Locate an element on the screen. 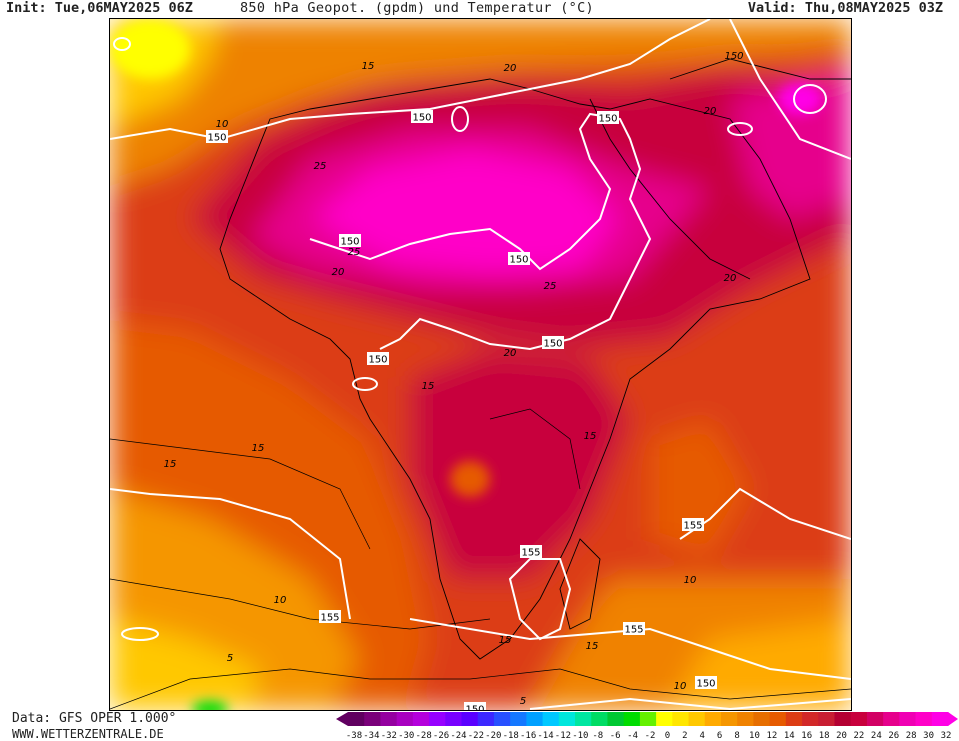 The height and width of the screenshot is (741, 959). isoline-155-south is located at coordinates (630, 649).